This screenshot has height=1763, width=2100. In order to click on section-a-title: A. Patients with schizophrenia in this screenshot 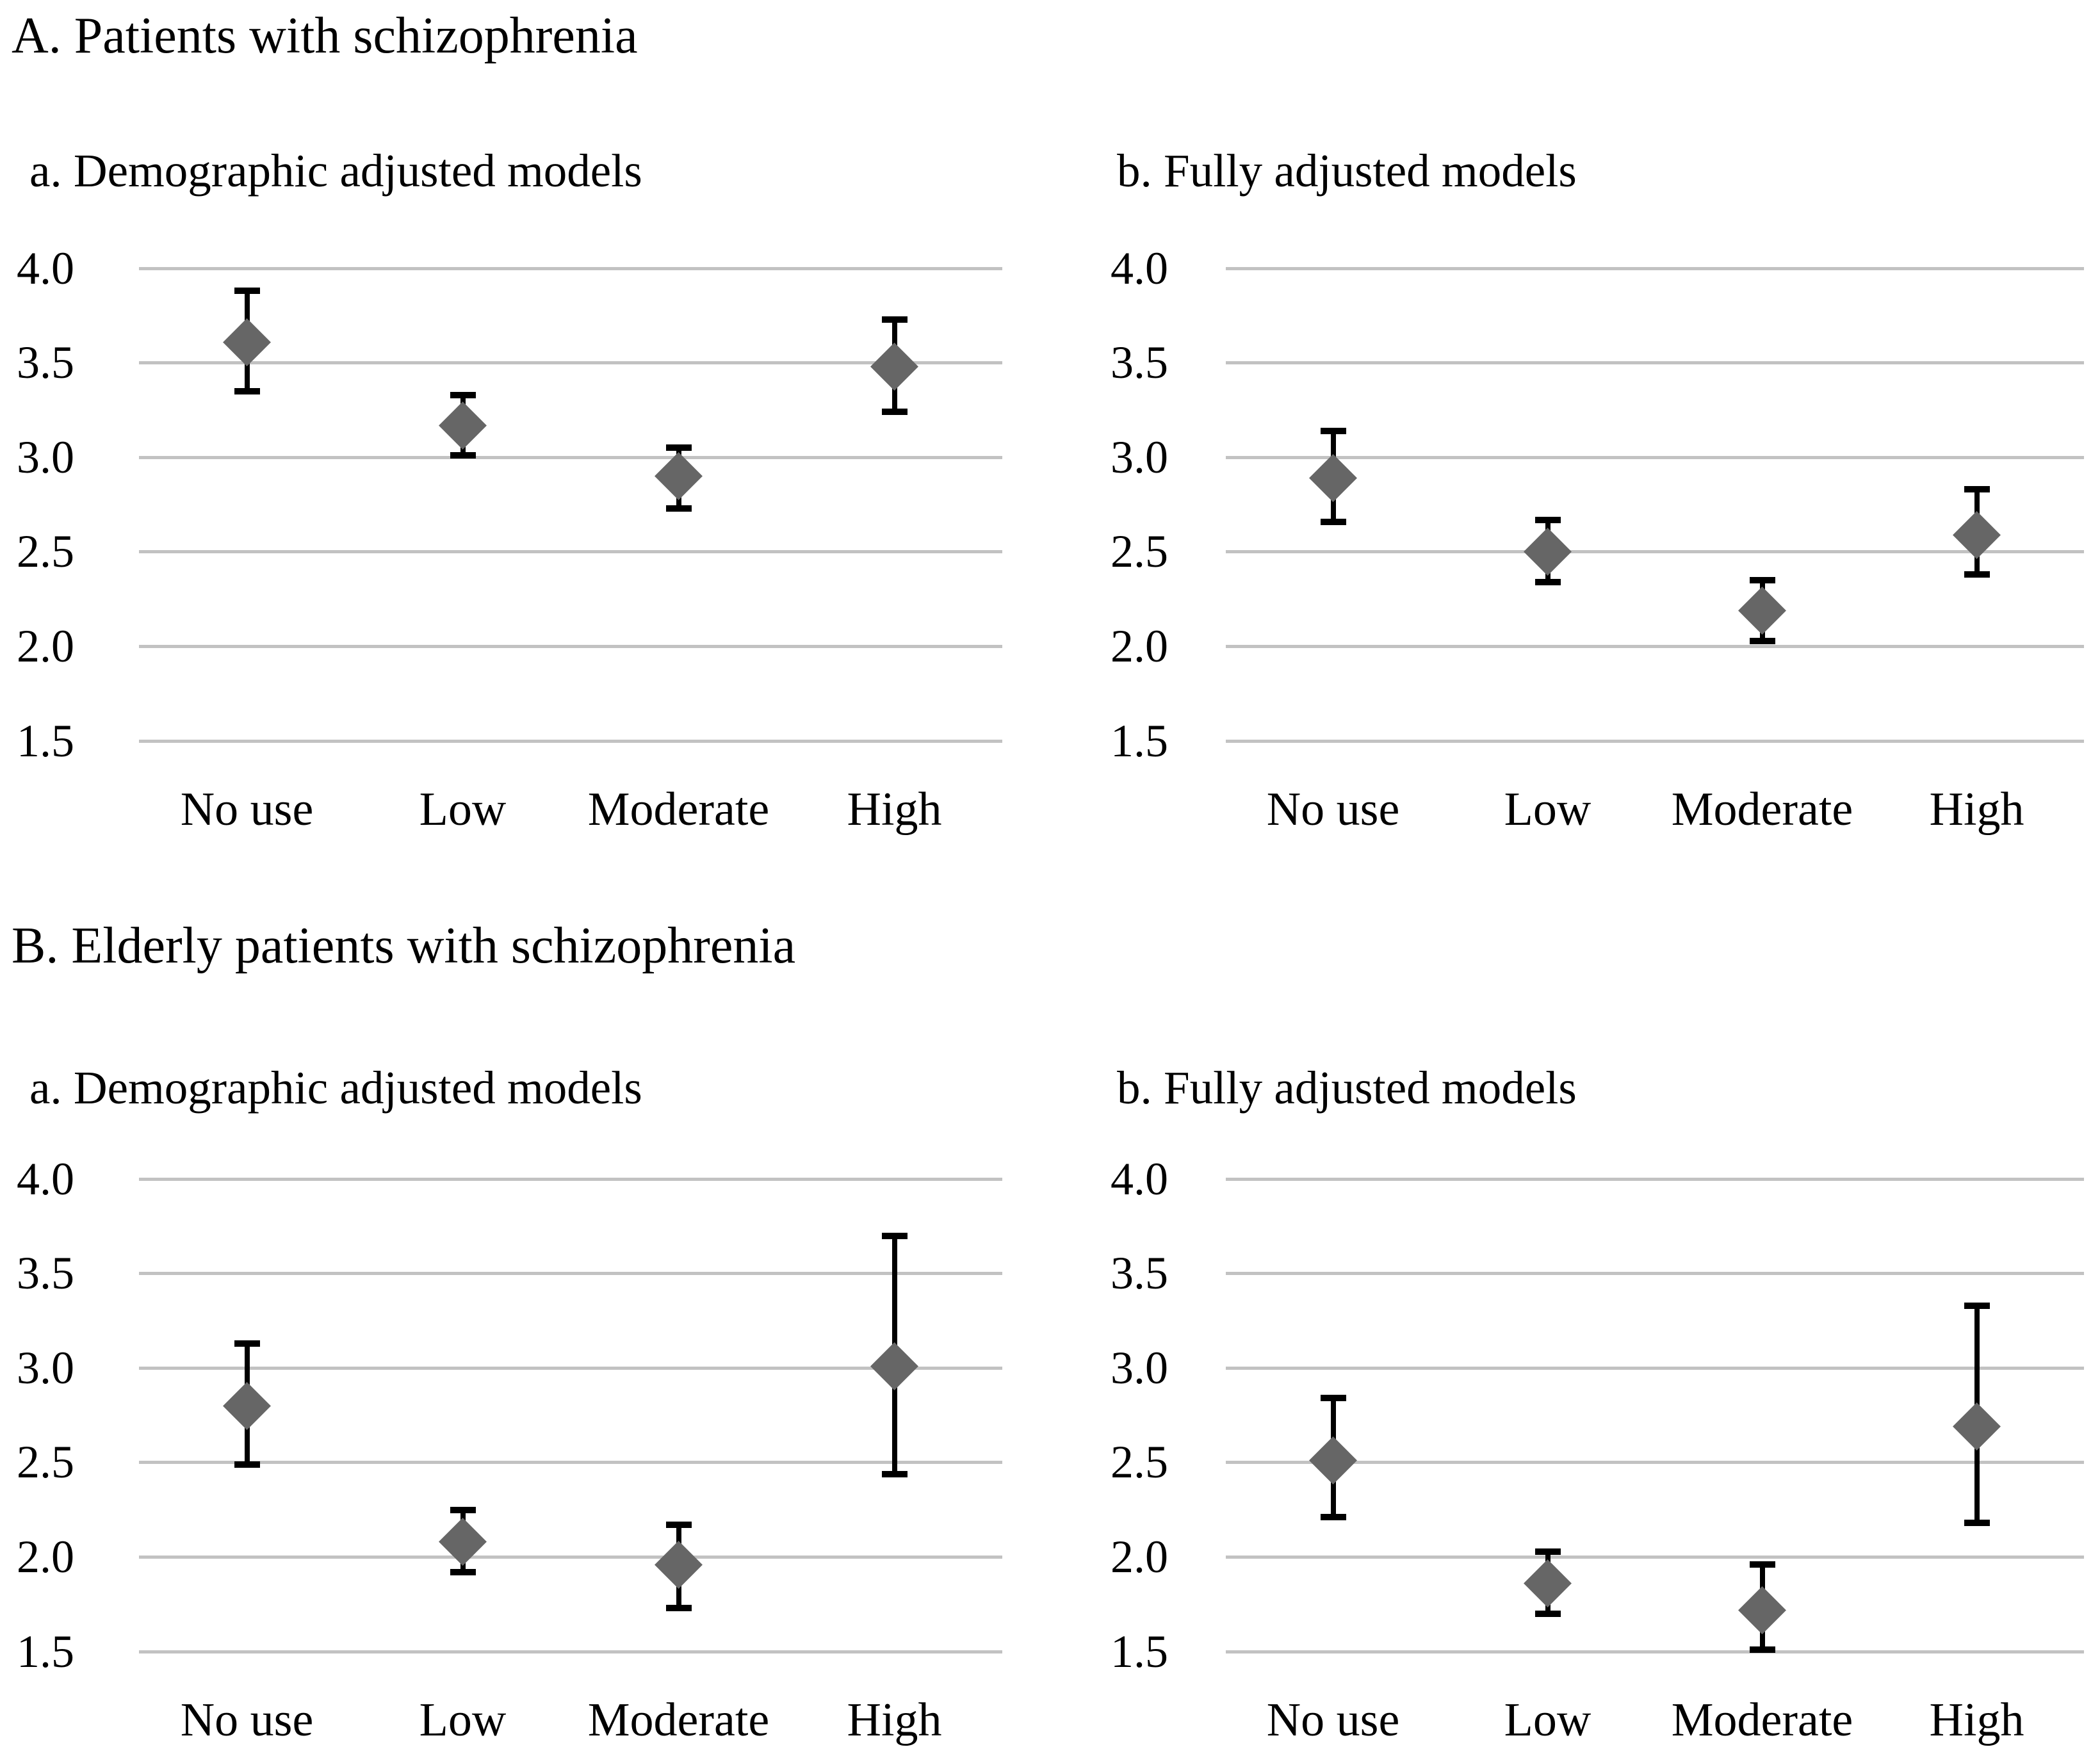, I will do `click(325, 36)`.